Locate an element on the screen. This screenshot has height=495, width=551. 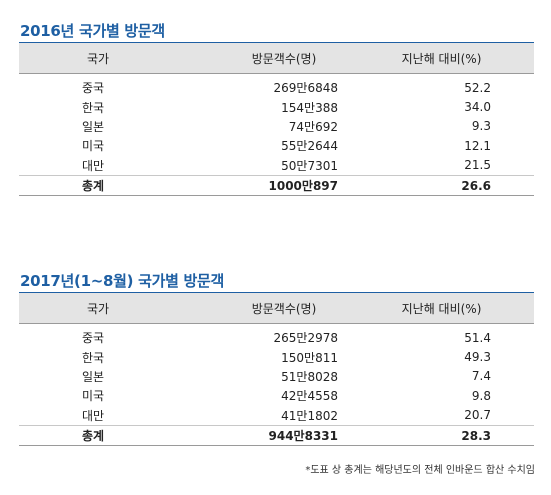
total-visitors: 1000만897 is located at coordinates (303, 186).